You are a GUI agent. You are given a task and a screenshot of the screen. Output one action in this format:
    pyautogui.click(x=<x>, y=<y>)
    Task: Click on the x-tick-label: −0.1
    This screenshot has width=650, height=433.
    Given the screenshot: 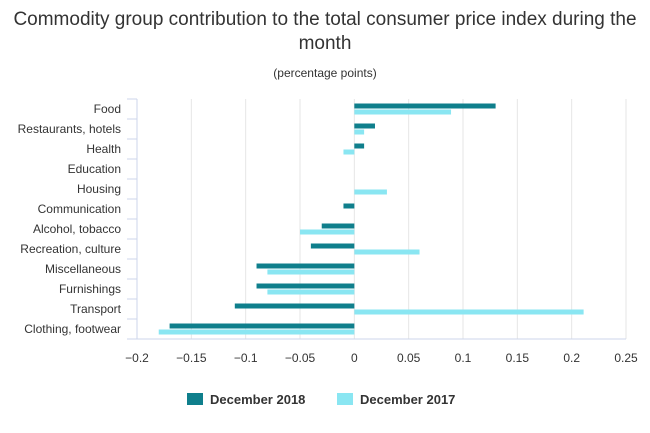 What is the action you would take?
    pyautogui.click(x=246, y=358)
    